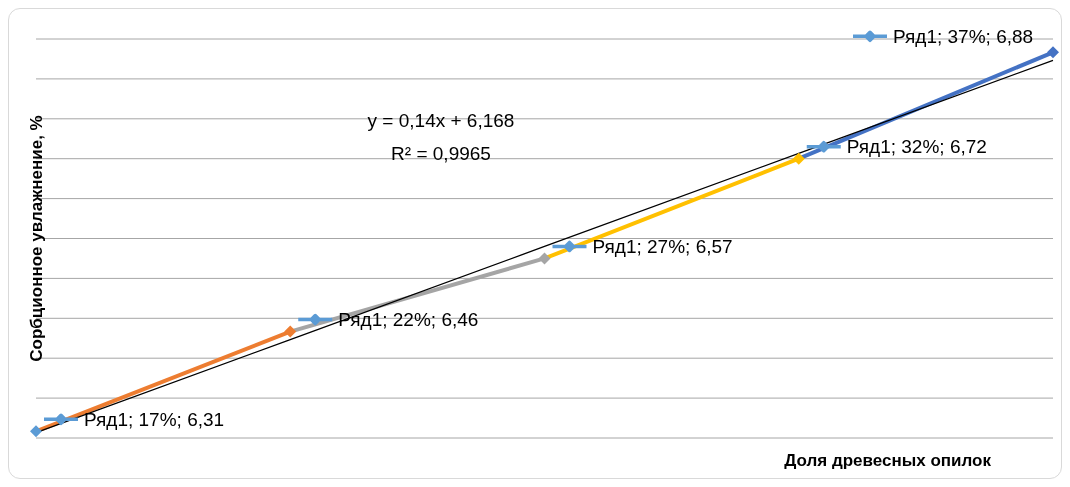  Describe the element at coordinates (37, 238) in the screenshot. I see `y-axis-title: Сорбционное увлажнение, %` at that location.